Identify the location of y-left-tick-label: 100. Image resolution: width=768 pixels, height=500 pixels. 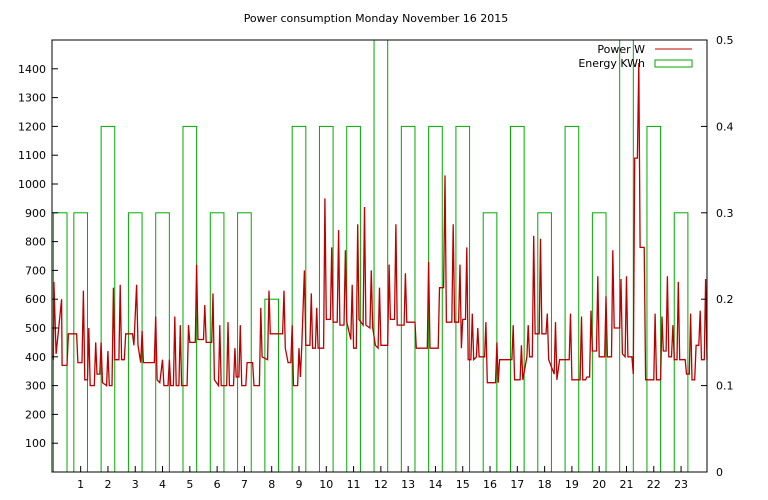
(35, 443).